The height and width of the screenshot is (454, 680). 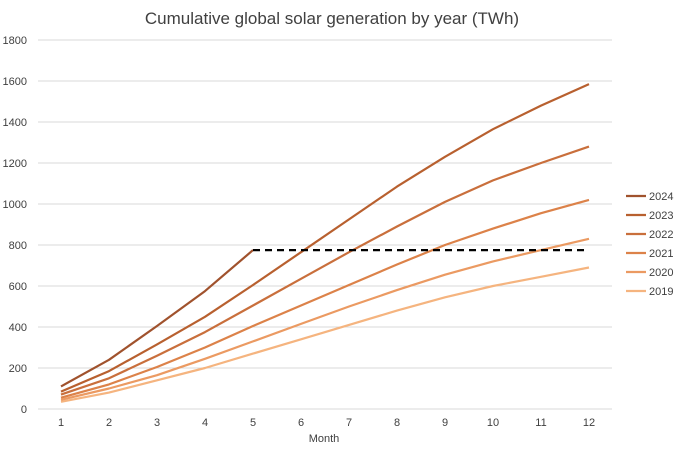 I want to click on y-tick-label: 1800, so click(x=15, y=41).